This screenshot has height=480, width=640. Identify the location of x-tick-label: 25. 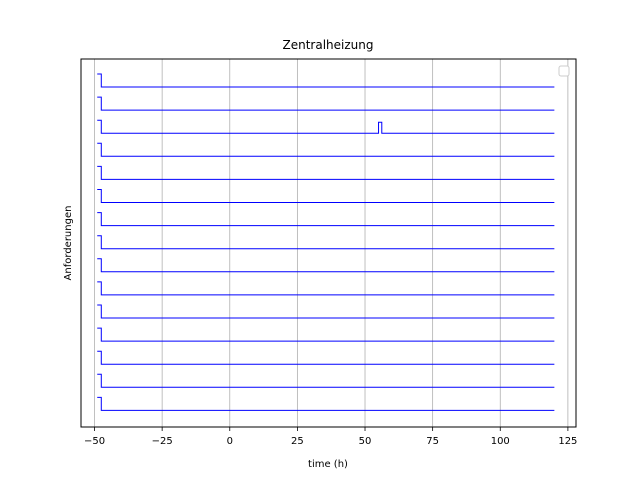
(297, 441).